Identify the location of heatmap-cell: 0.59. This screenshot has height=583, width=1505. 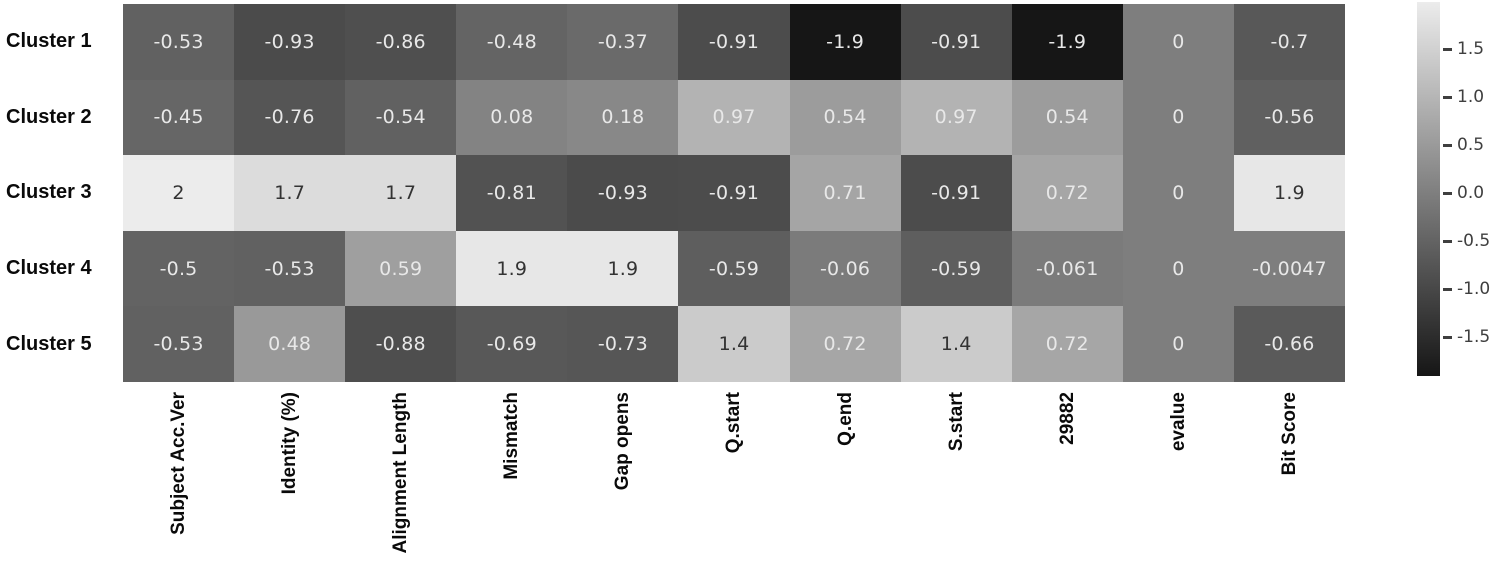
(401, 268).